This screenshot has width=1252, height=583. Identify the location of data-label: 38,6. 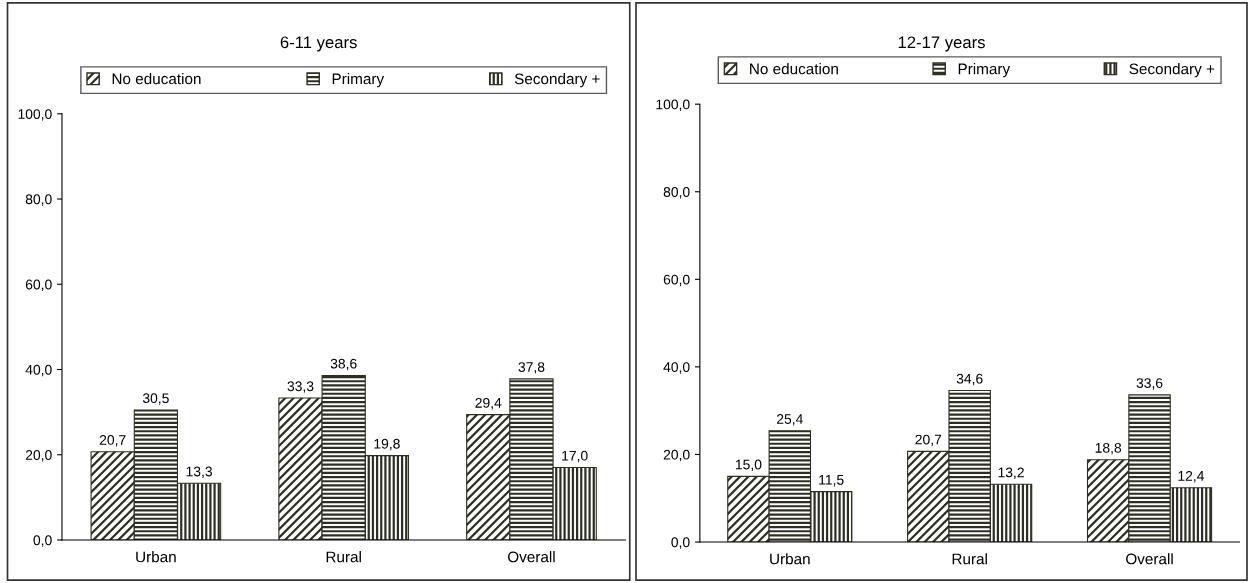
(343, 364).